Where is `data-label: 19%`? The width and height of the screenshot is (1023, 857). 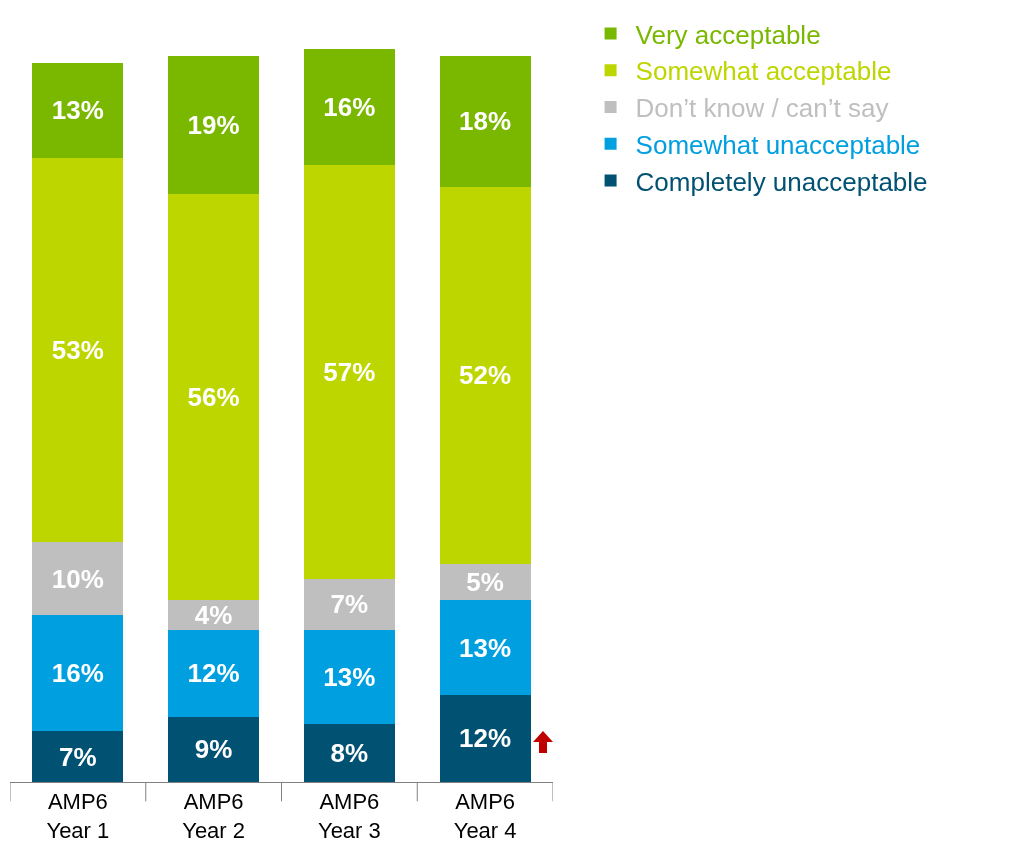 data-label: 19% is located at coordinates (213, 124).